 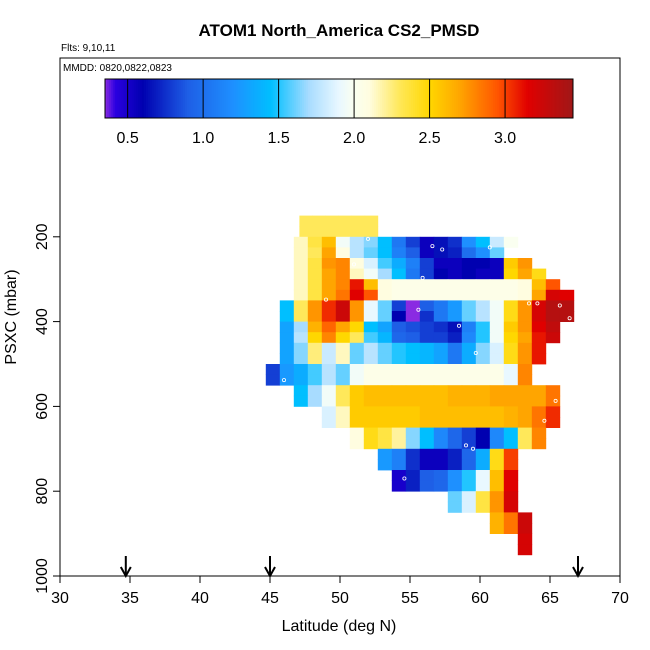 I want to click on colorbar-tick-label: 0.5, so click(x=128, y=138).